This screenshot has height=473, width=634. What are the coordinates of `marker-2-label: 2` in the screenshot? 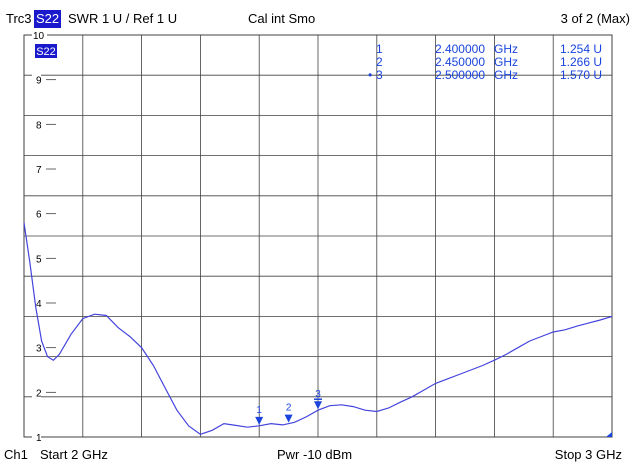 It's located at (289, 408).